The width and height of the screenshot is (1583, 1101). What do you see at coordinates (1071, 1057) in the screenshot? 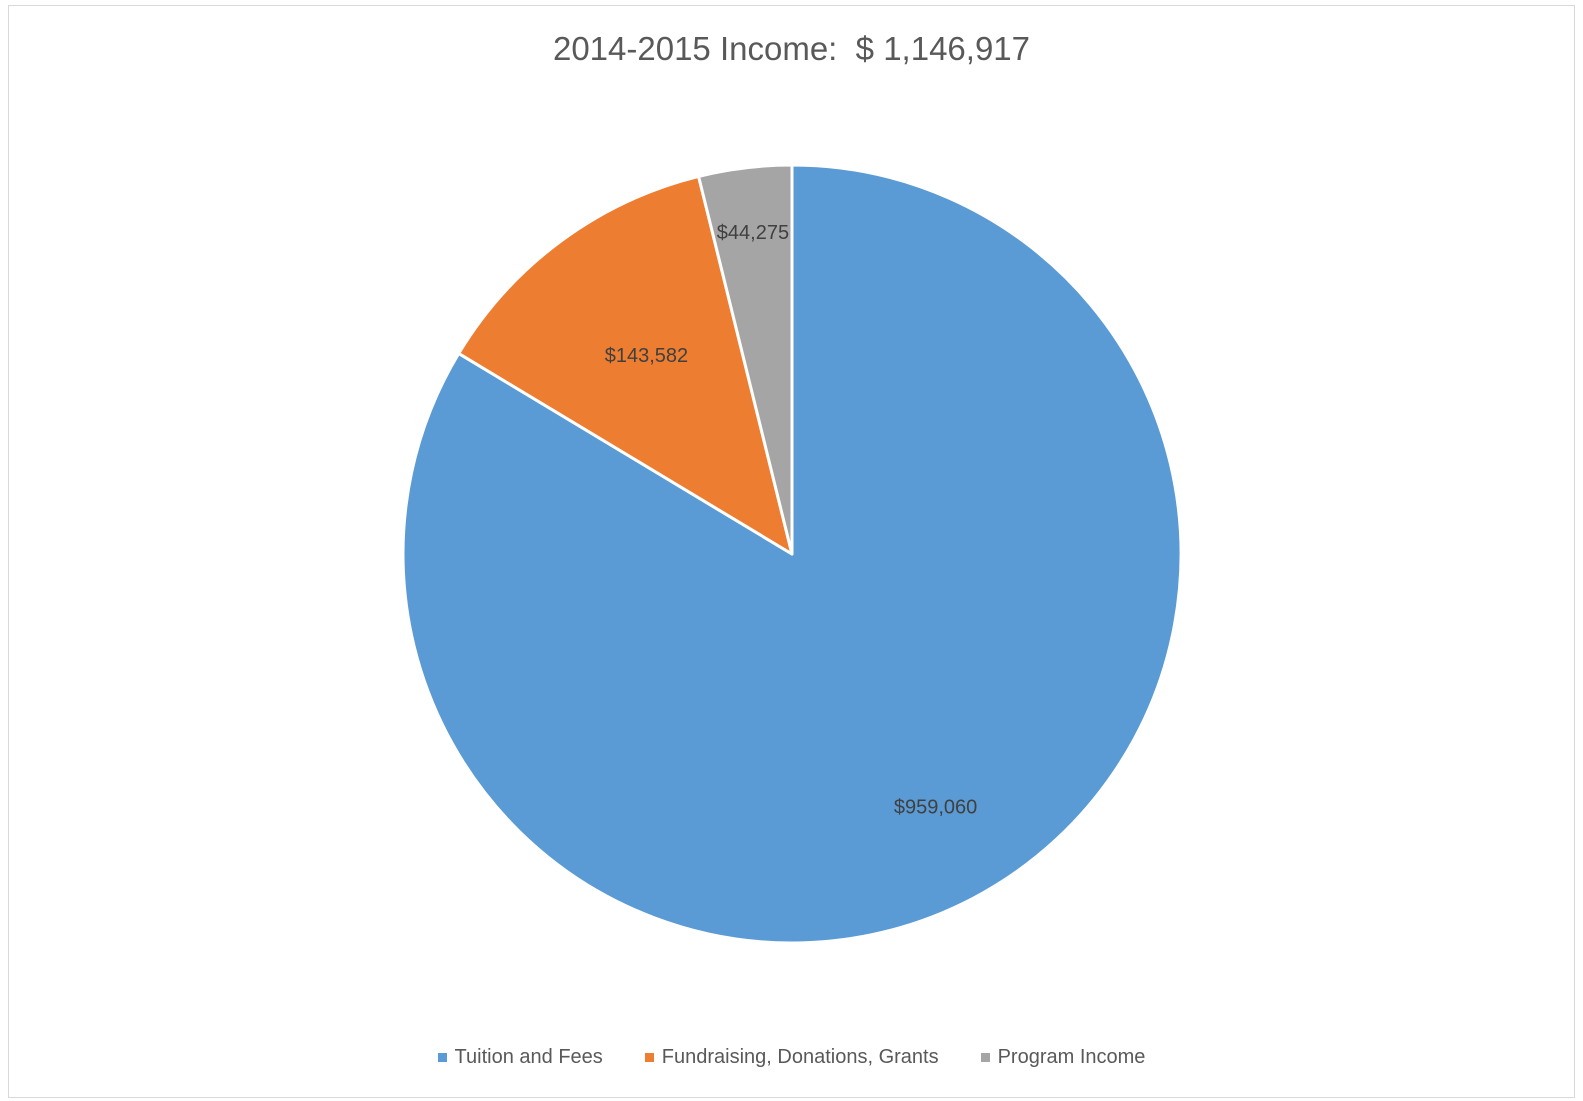
I see `legend-label-program-income: Program Income` at bounding box center [1071, 1057].